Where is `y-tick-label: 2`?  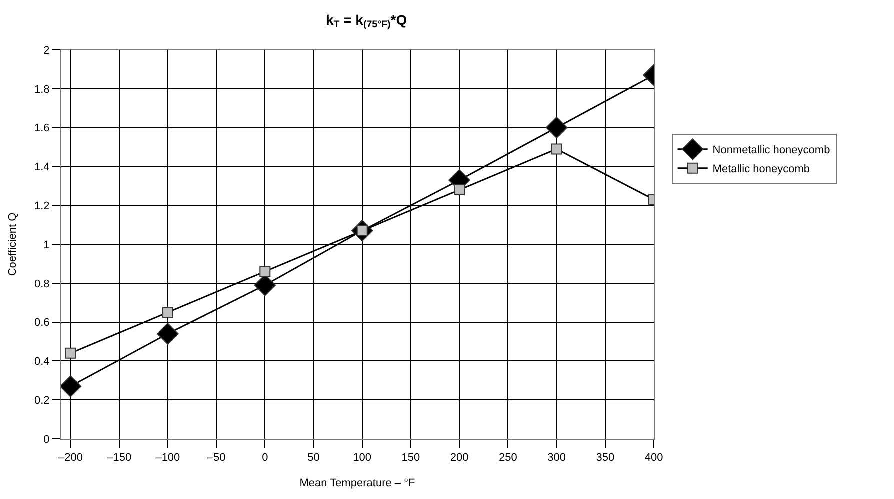 y-tick-label: 2 is located at coordinates (47, 50).